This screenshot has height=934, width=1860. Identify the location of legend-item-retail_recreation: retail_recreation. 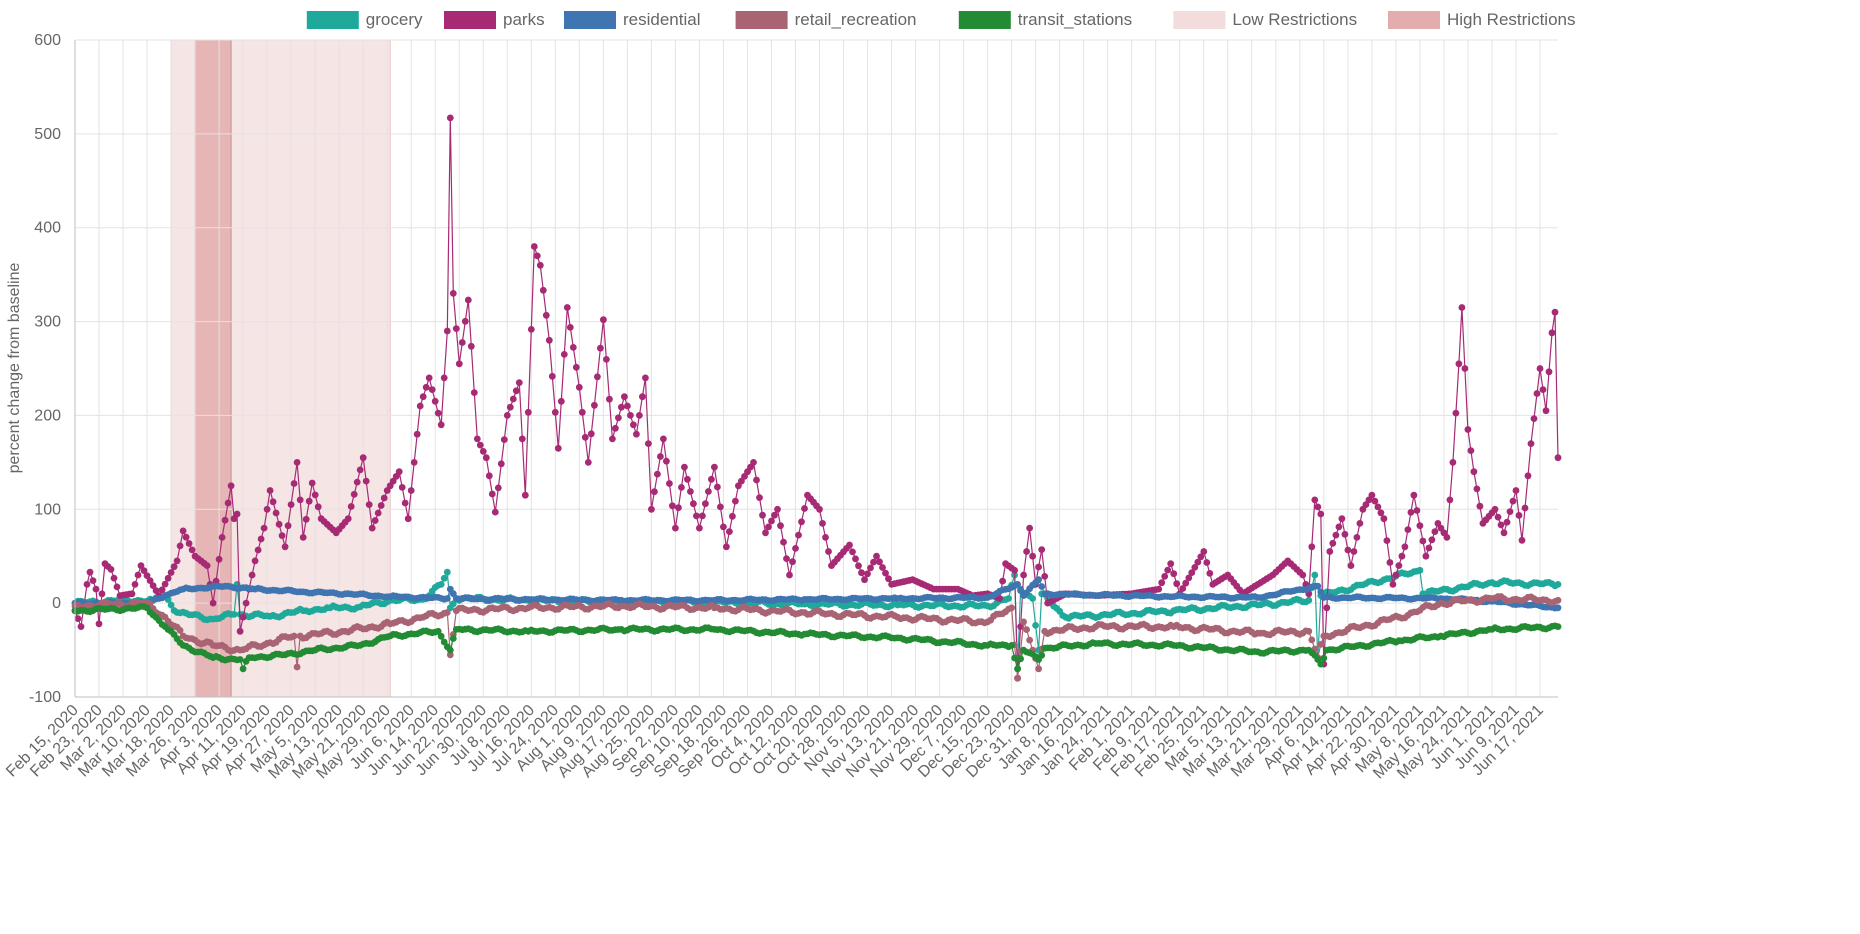
(826, 19).